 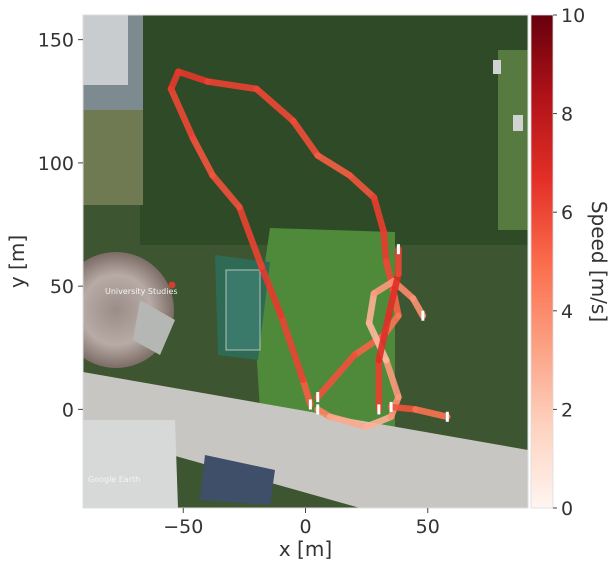 What do you see at coordinates (599, 261) in the screenshot?
I see `colorbar-label: Speed [m/s]` at bounding box center [599, 261].